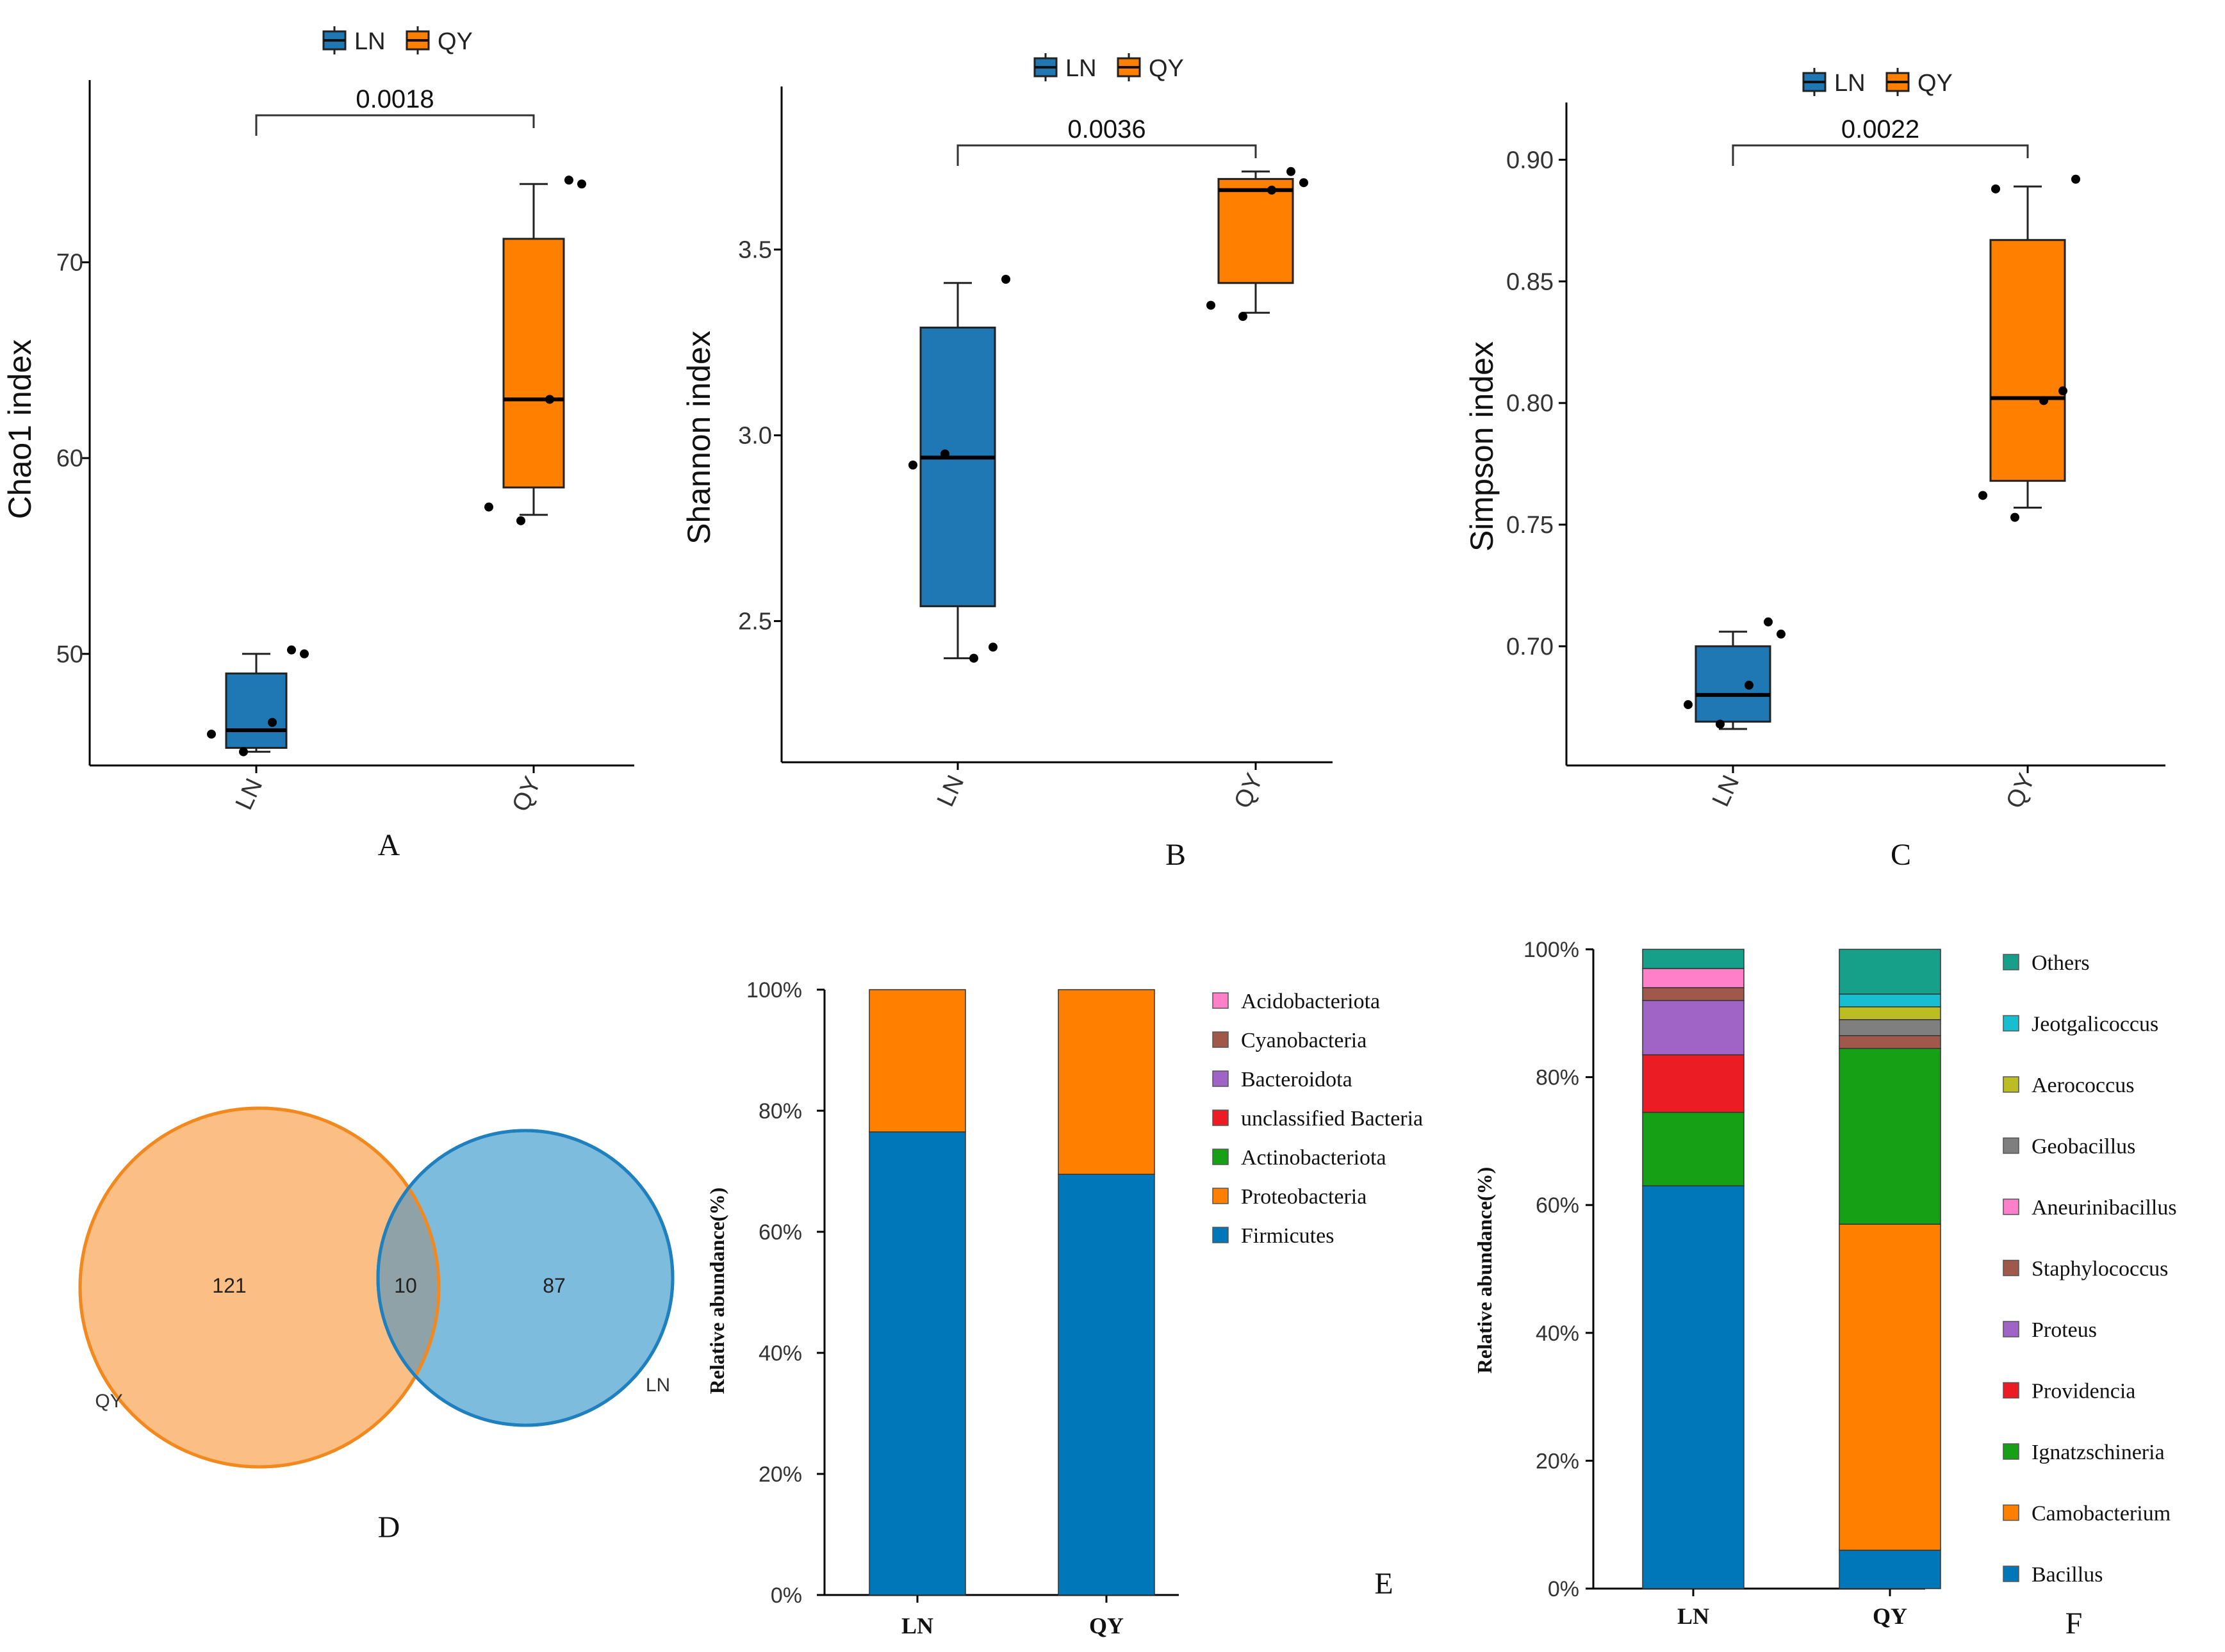  What do you see at coordinates (1530, 647) in the screenshot?
I see `y-tick-label: 0.70` at bounding box center [1530, 647].